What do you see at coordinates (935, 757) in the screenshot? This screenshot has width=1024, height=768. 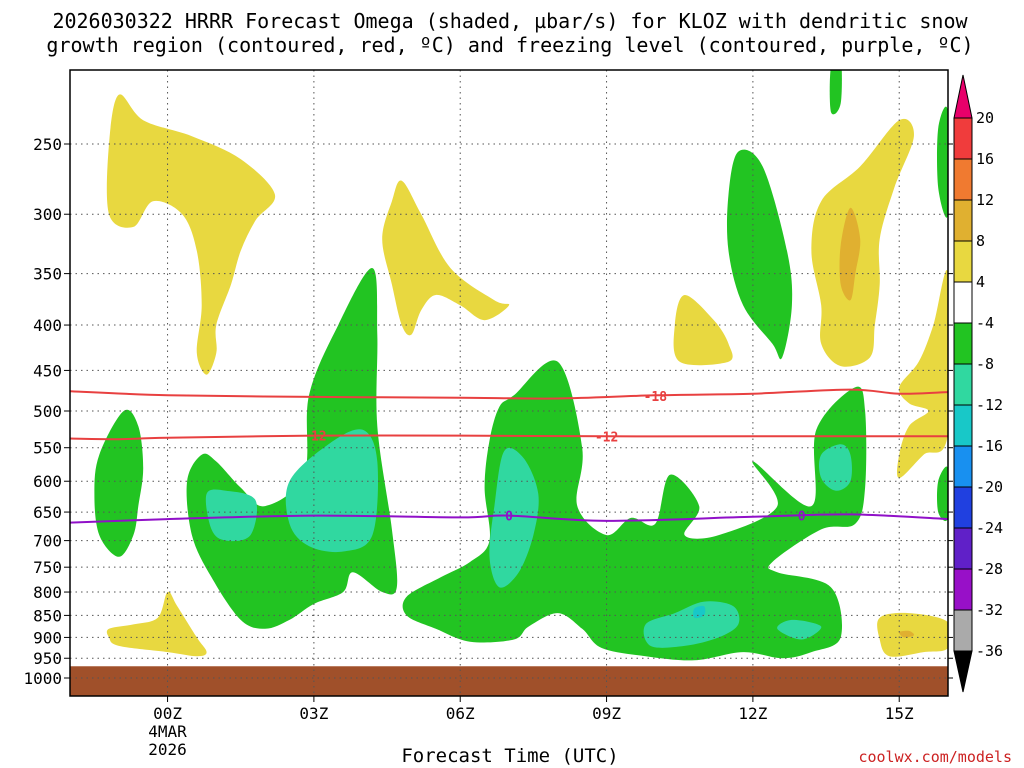 I see `credit-text: coolwx.com/models` at bounding box center [935, 757].